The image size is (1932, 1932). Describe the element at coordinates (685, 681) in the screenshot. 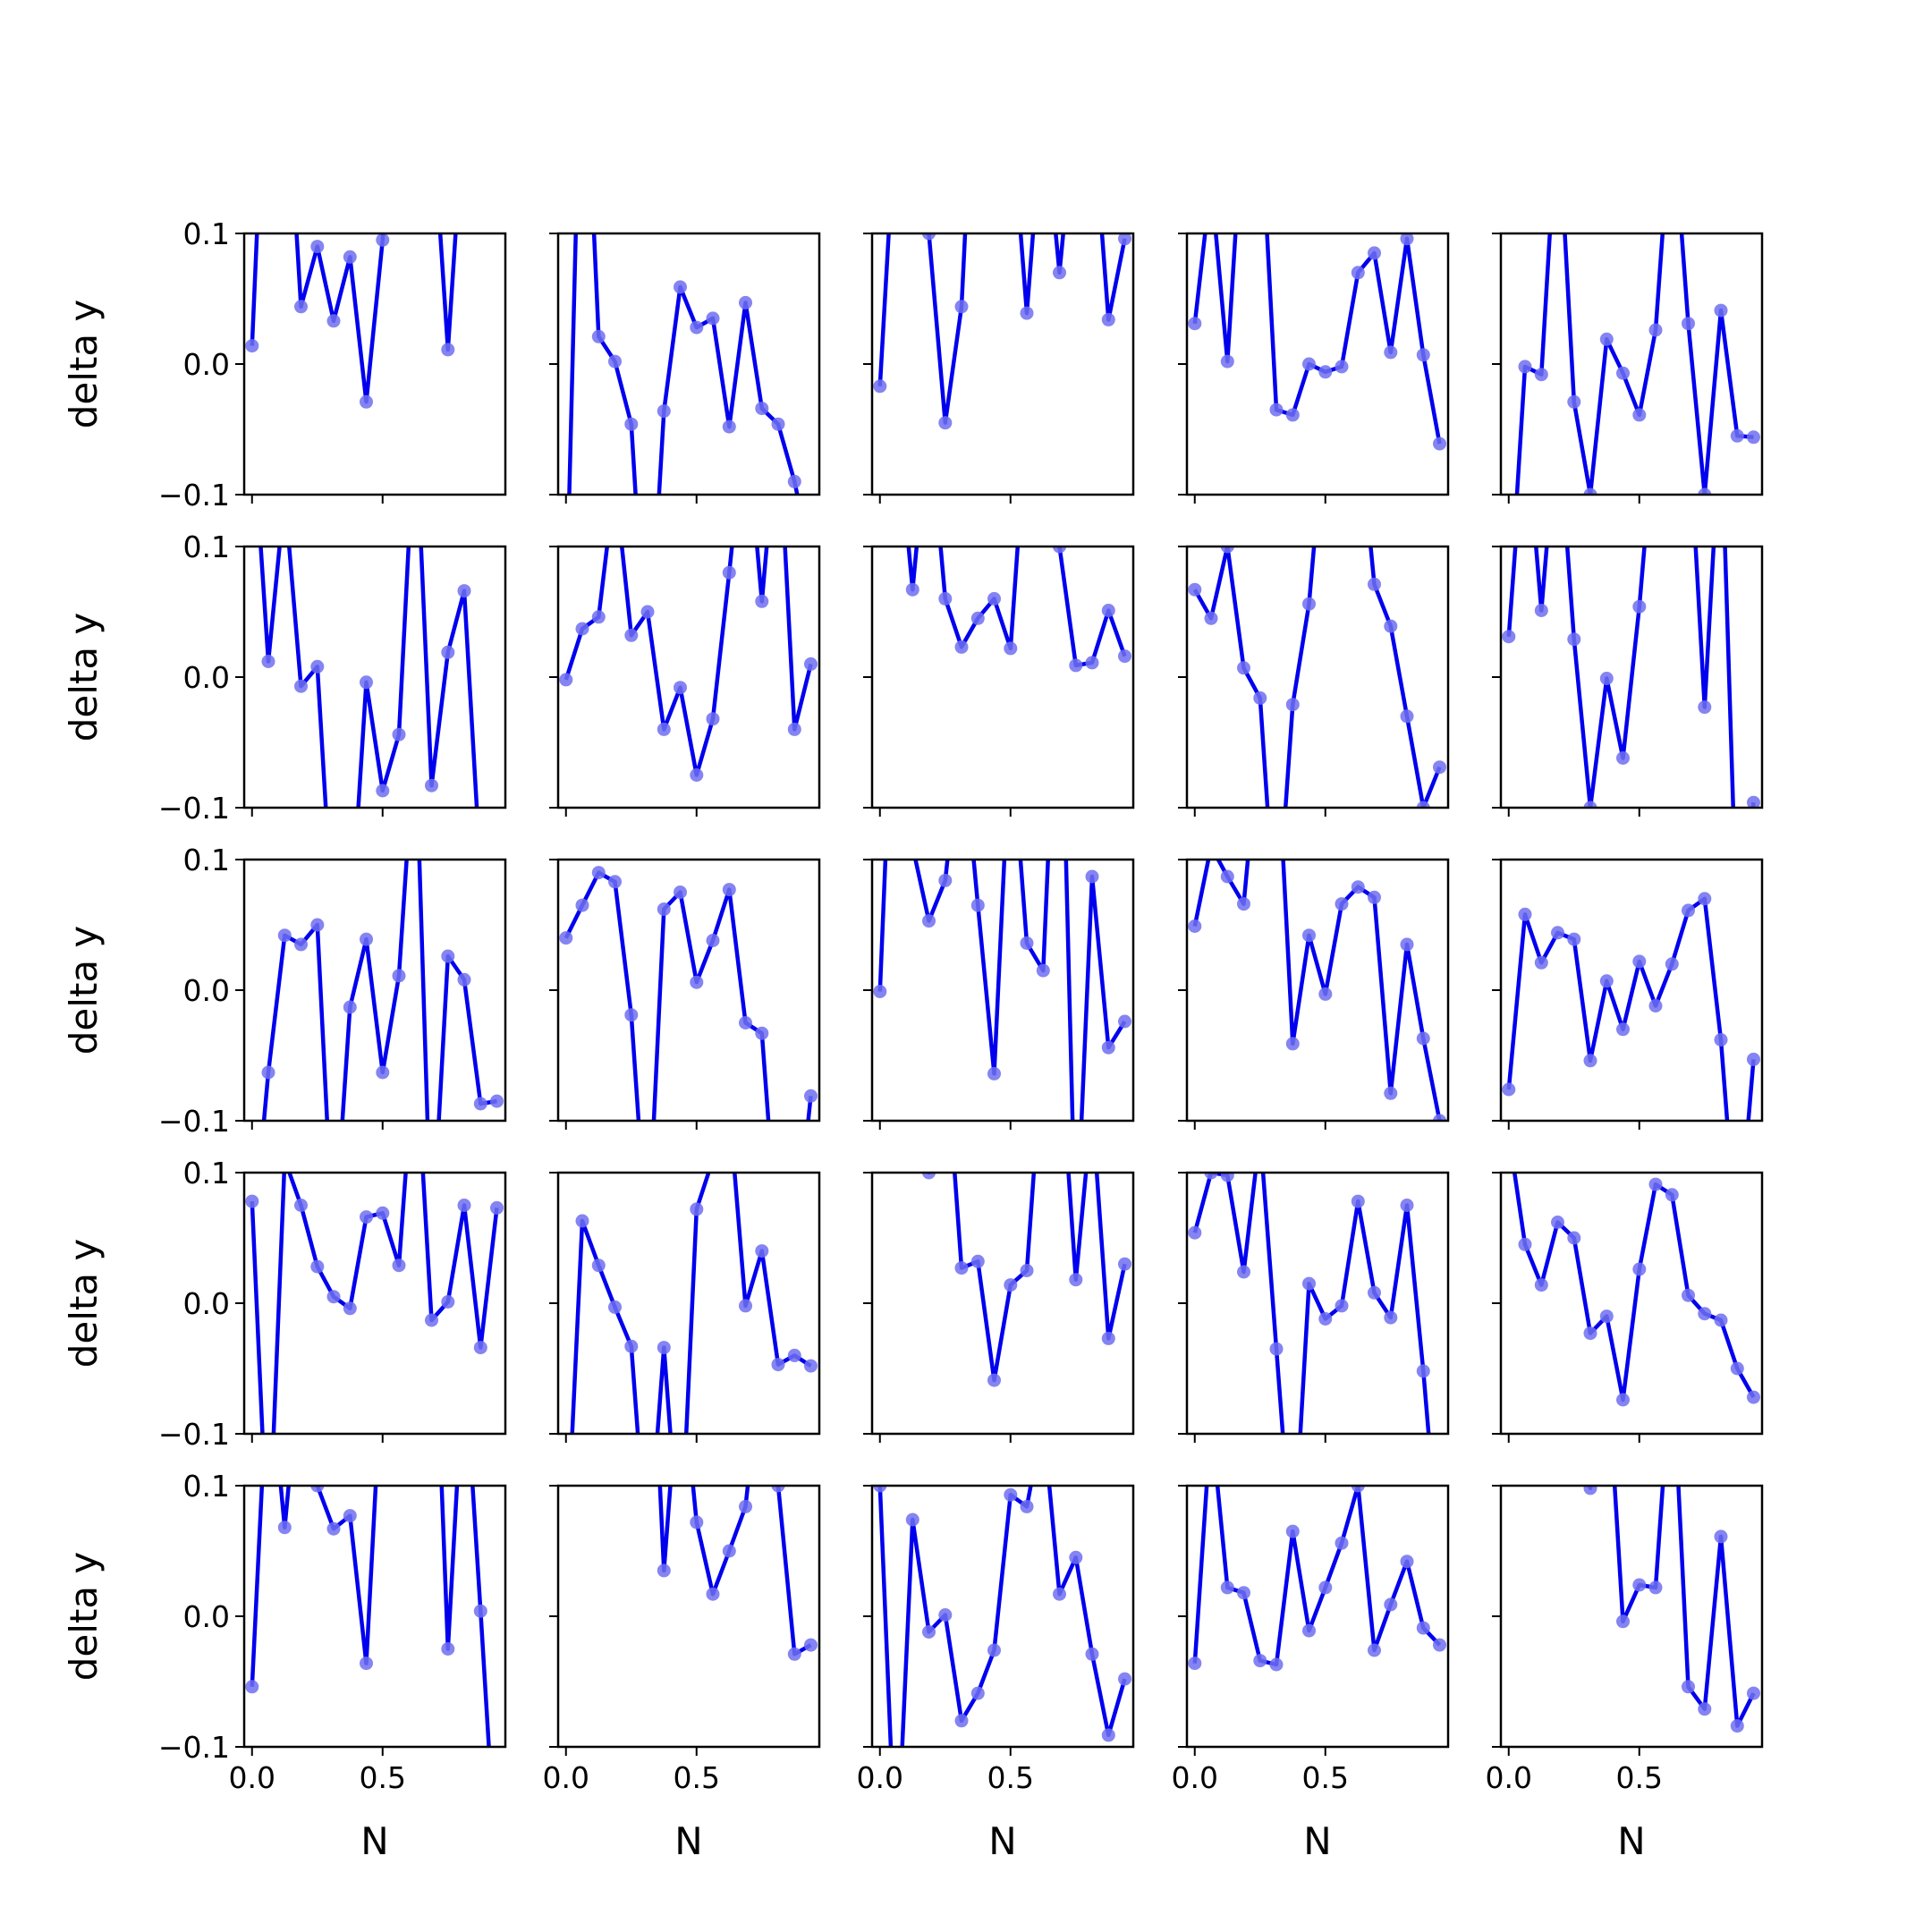

I see `subplot-r2-c2` at that location.